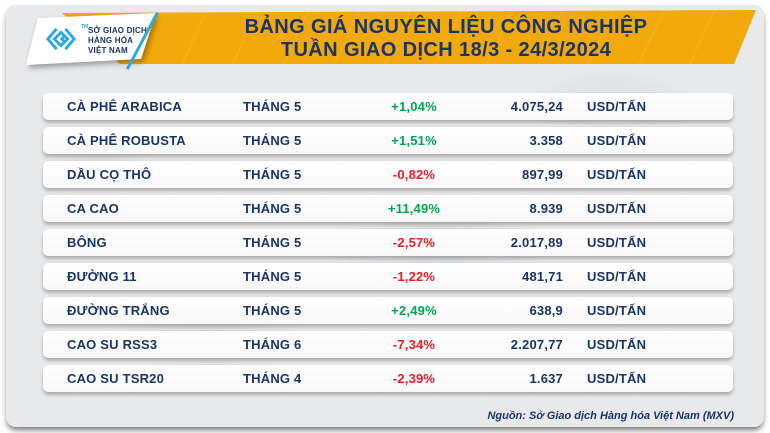 This screenshot has height=433, width=770. Describe the element at coordinates (546, 140) in the screenshot. I see `price-value: 3.358` at that location.